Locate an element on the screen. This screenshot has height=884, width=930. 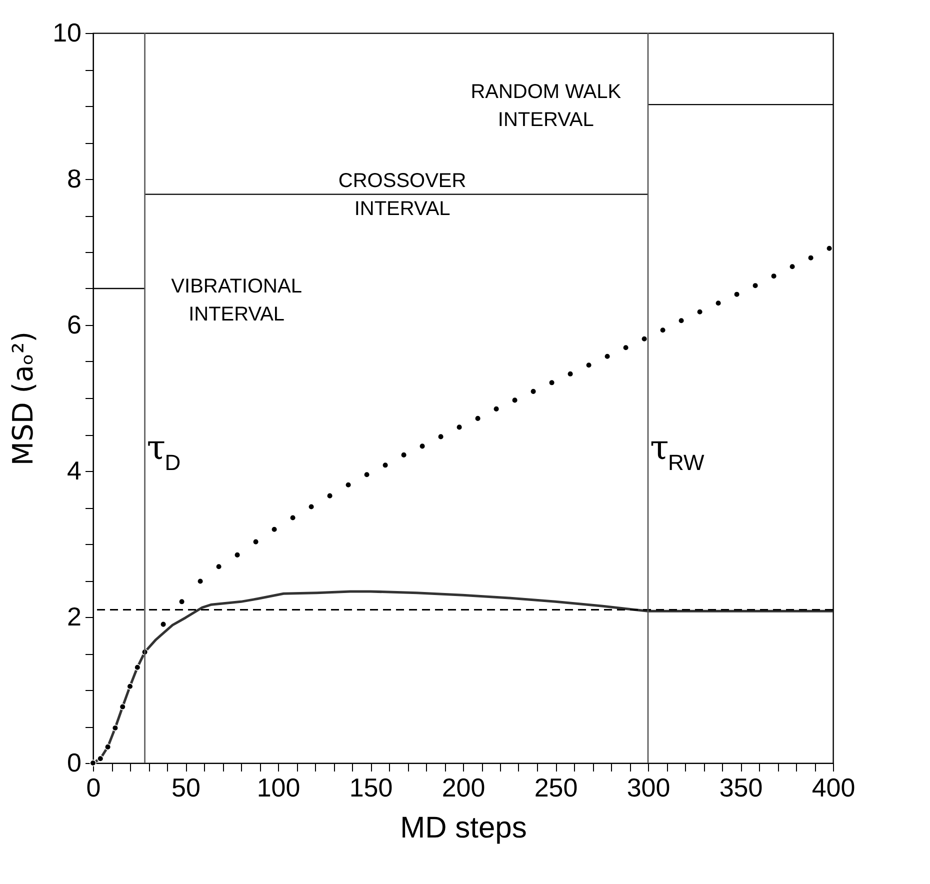
y-tick-label: 0 is located at coordinates (74, 763).